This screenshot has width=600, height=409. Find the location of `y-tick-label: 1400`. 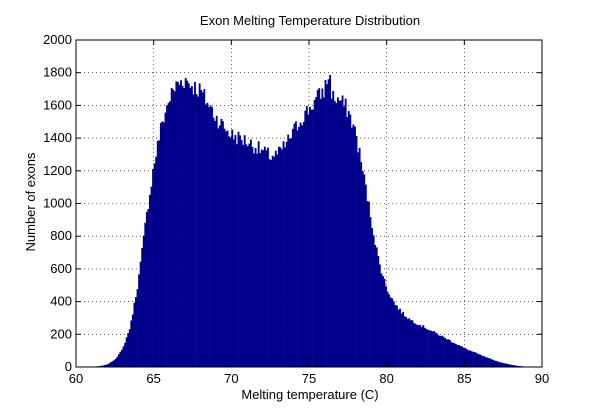

y-tick-label: 1400 is located at coordinates (57, 137).